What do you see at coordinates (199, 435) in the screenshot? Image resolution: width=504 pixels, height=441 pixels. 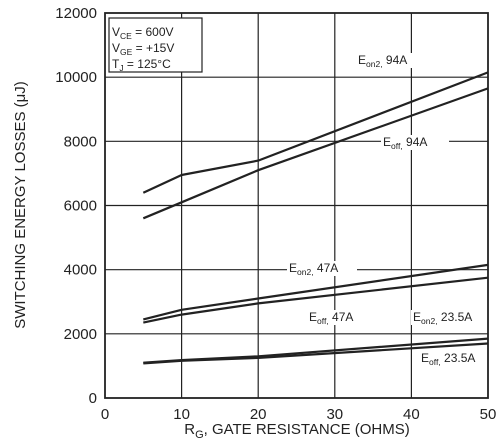 I see `x-axis-title-sub: G` at bounding box center [199, 435].